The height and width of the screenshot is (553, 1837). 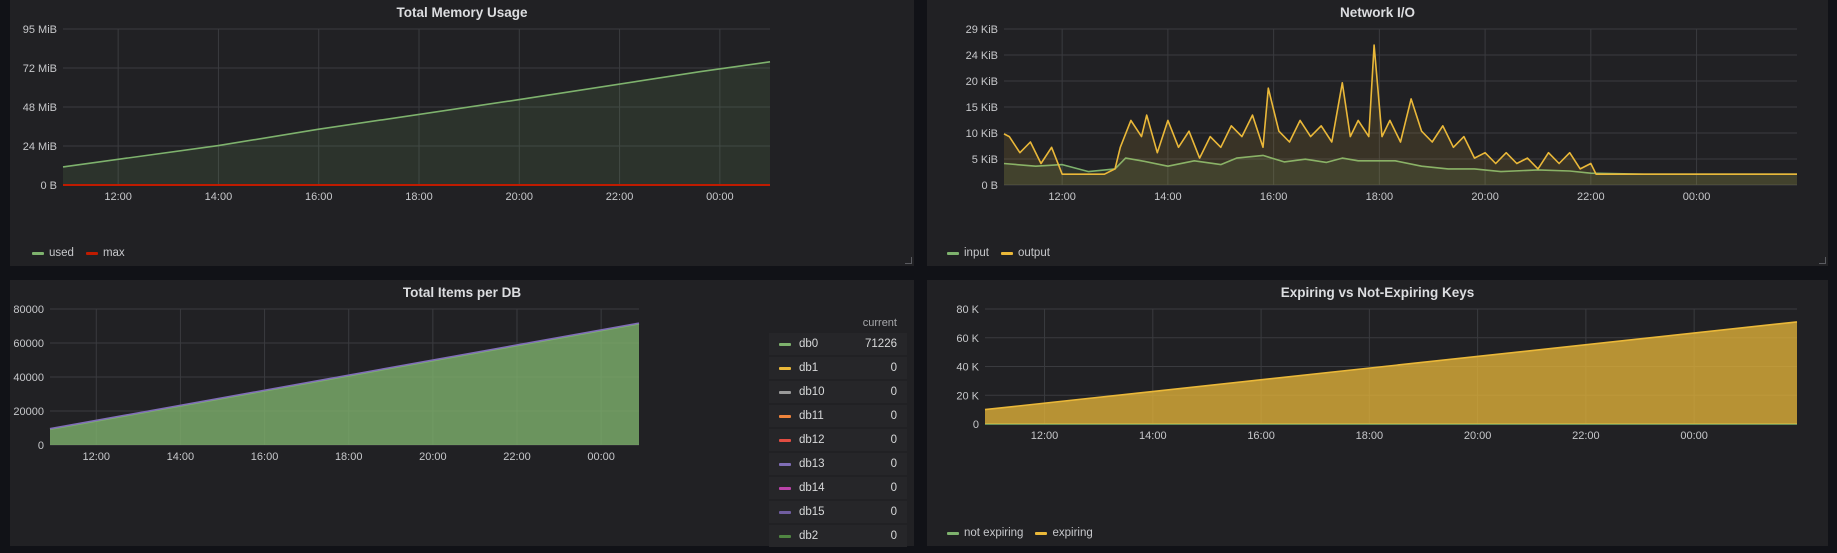 I want to click on y-tick-label: 0 B, so click(x=989, y=186).